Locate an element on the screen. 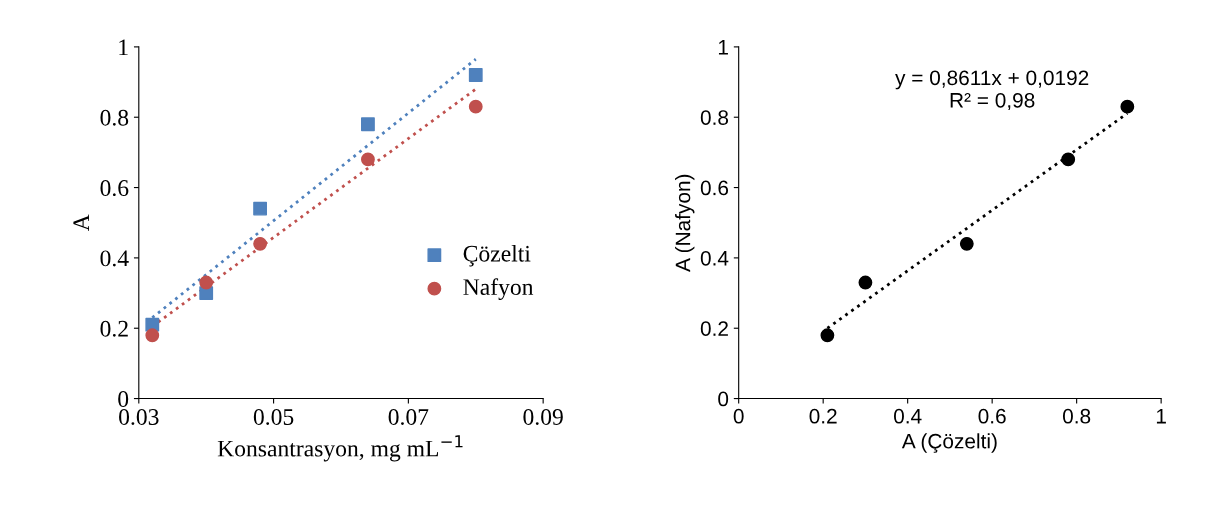 This screenshot has height=521, width=1207. x-tick-label: 0.09 is located at coordinates (543, 417).